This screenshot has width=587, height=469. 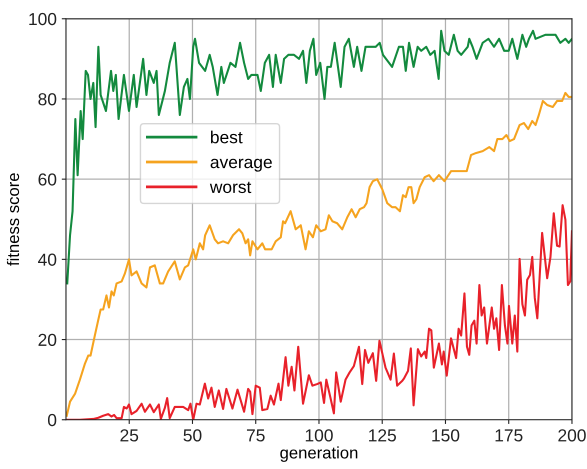 What do you see at coordinates (319, 435) in the screenshot?
I see `x-tick-label: 100` at bounding box center [319, 435].